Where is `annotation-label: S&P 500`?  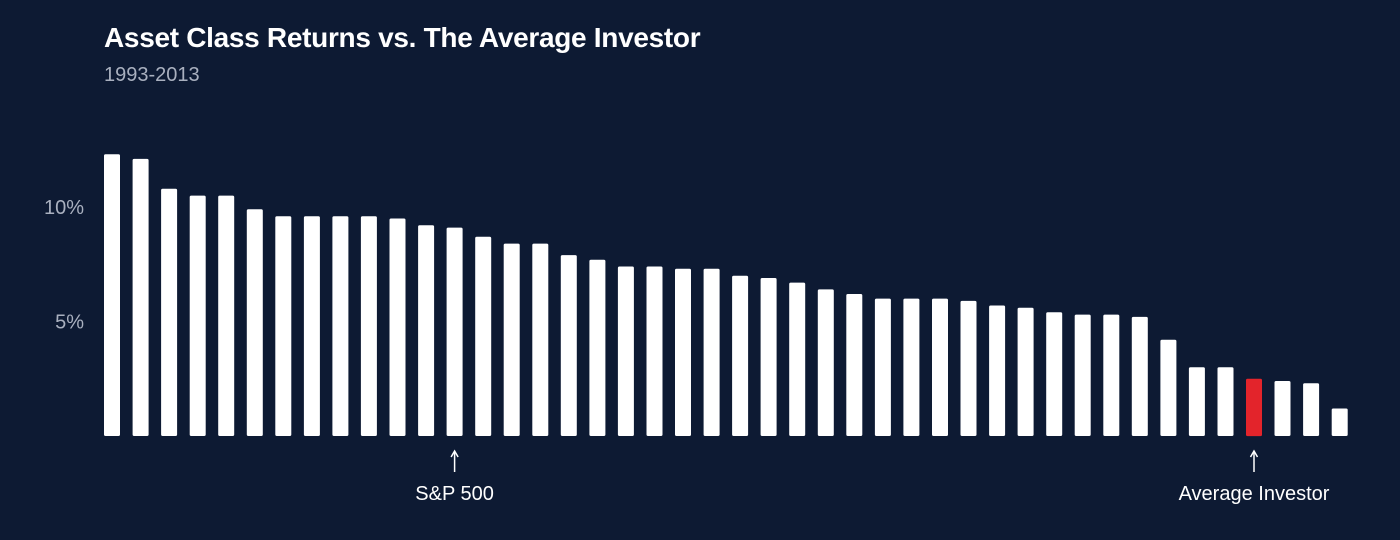 annotation-label: S&P 500 is located at coordinates (454, 494).